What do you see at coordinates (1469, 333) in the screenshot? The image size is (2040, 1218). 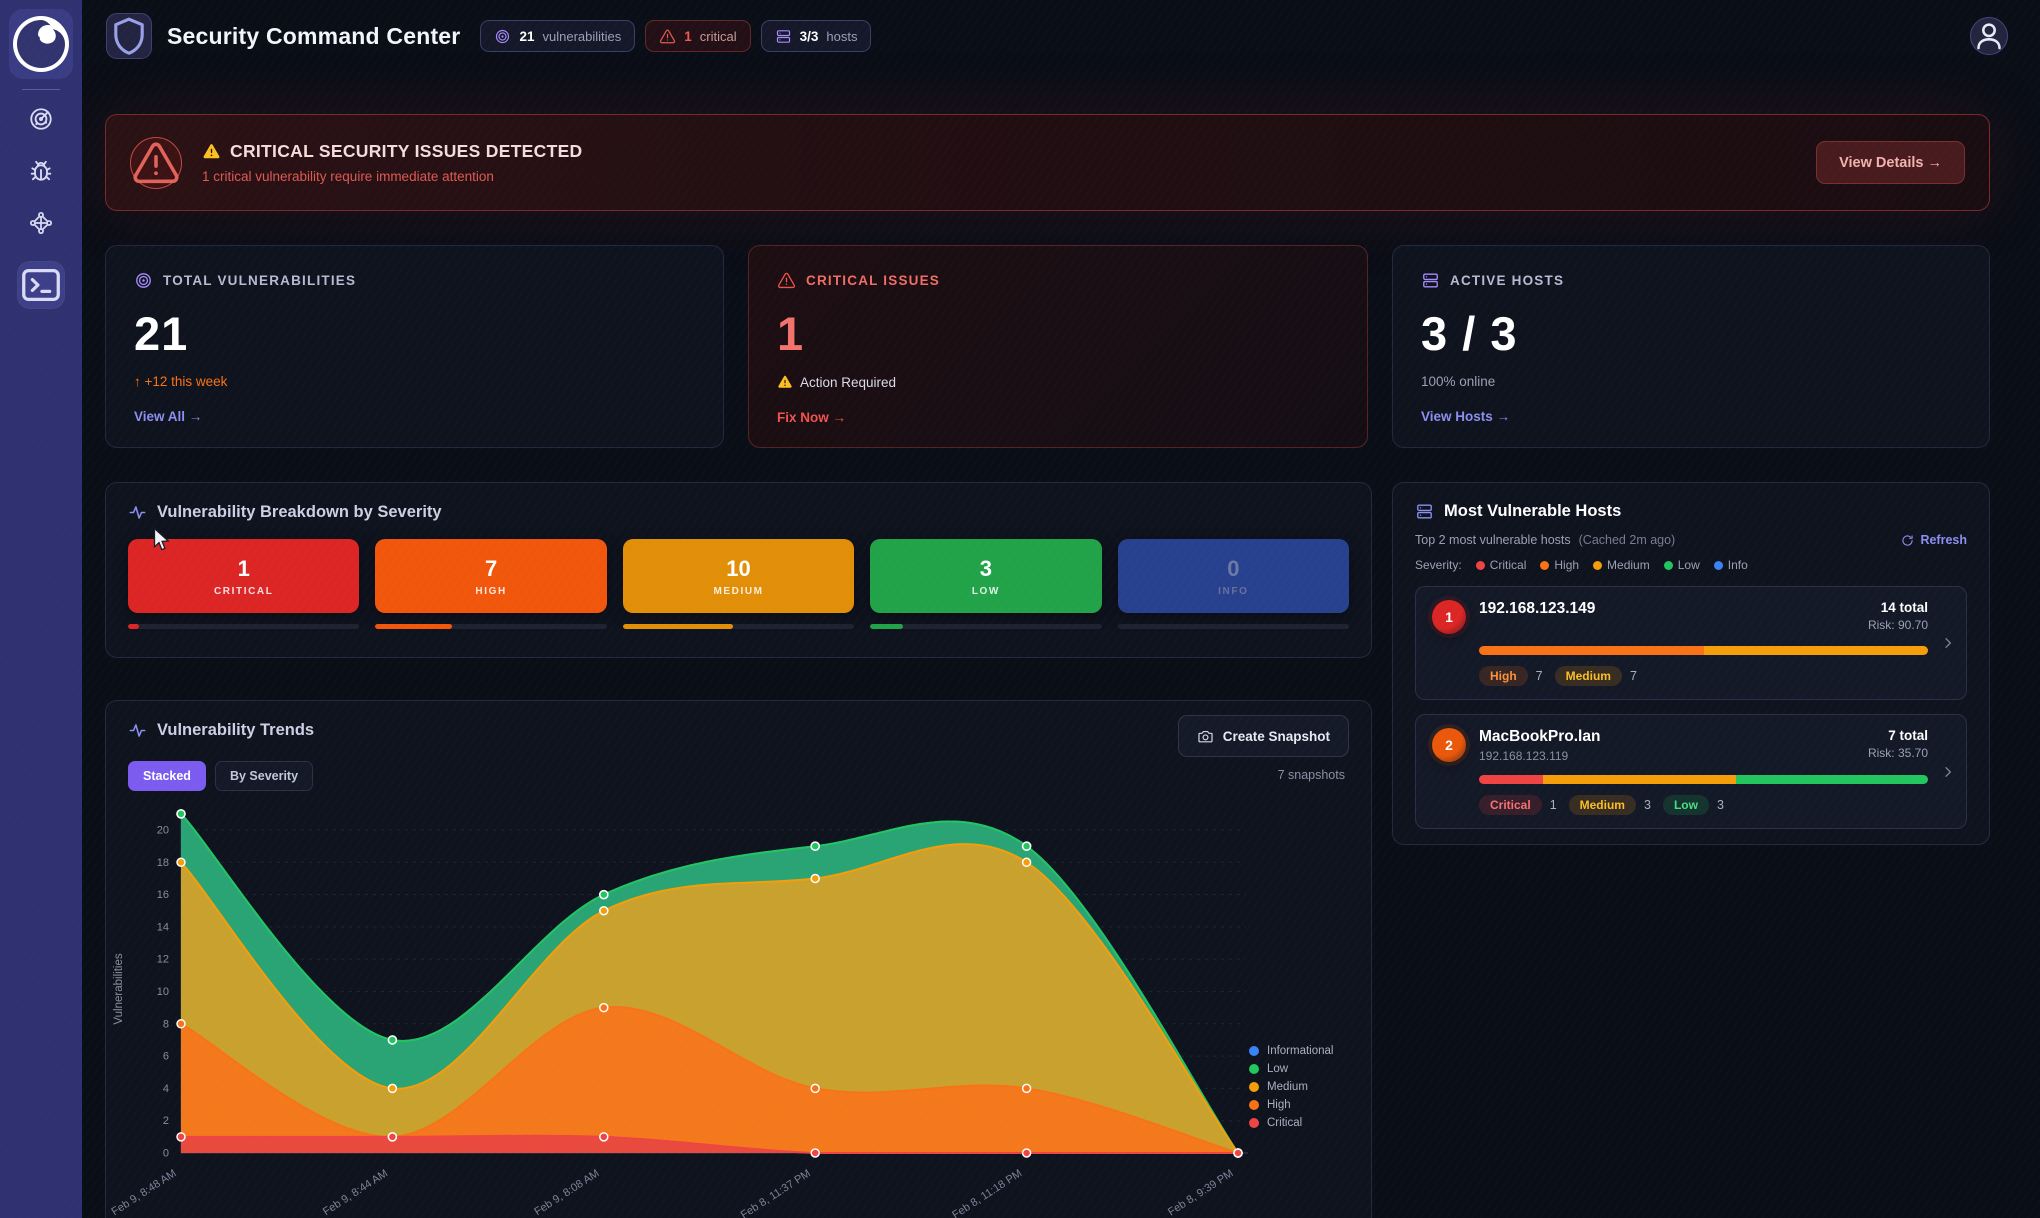 I see `stat-card-value: 3 / 3` at bounding box center [1469, 333].